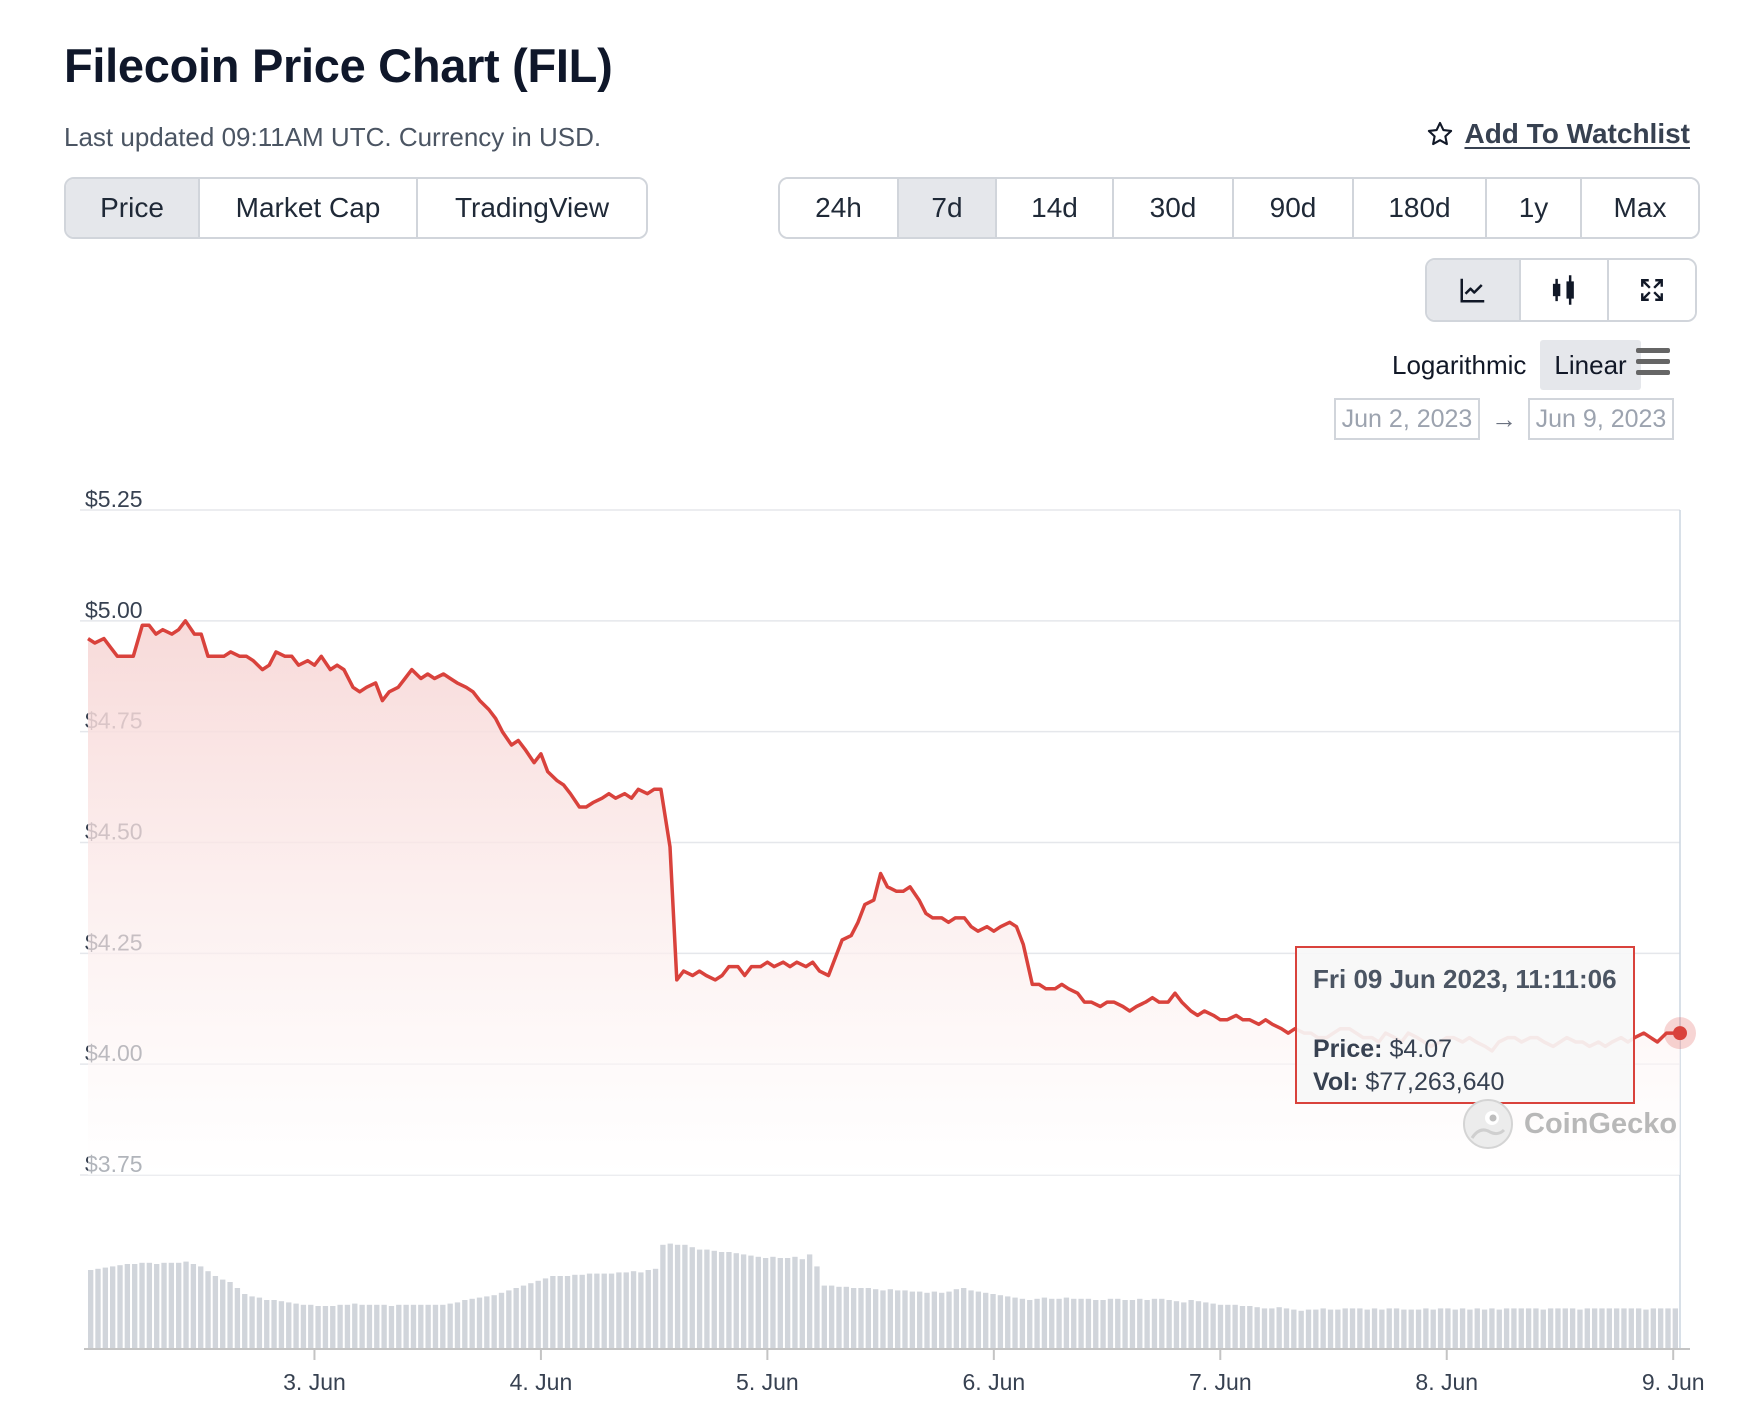  Describe the element at coordinates (307, 208) in the screenshot. I see `tab-market-cap: Market Cap` at that location.